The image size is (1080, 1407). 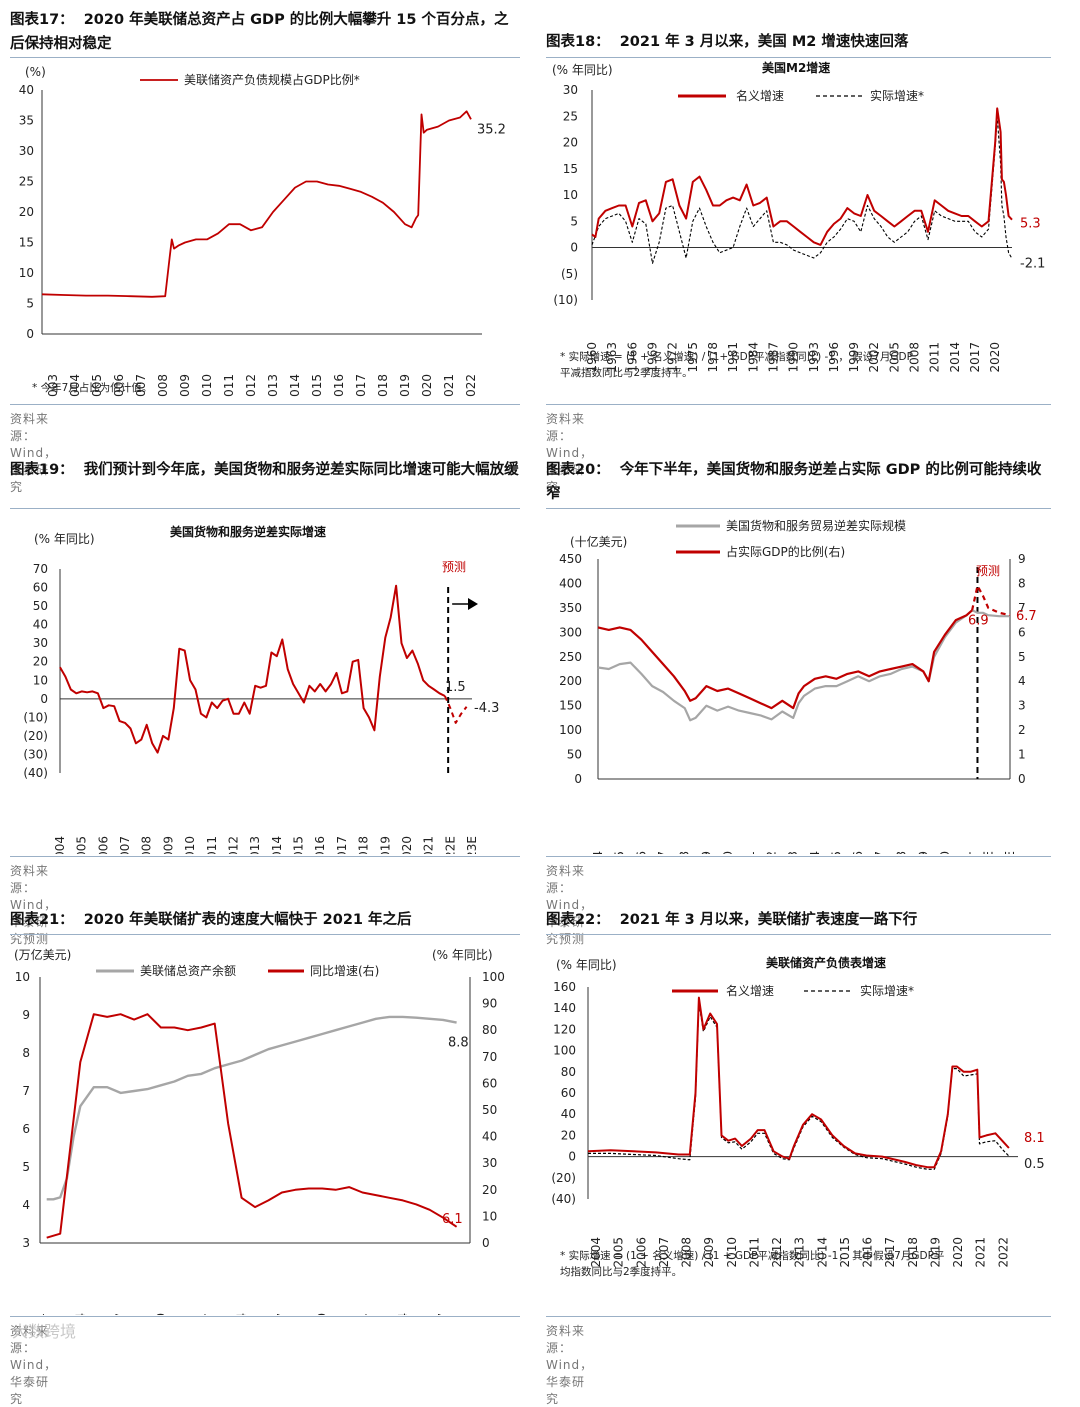 What do you see at coordinates (125, 845) in the screenshot?
I see `x-tick-label: 4Q2007` at bounding box center [125, 845].